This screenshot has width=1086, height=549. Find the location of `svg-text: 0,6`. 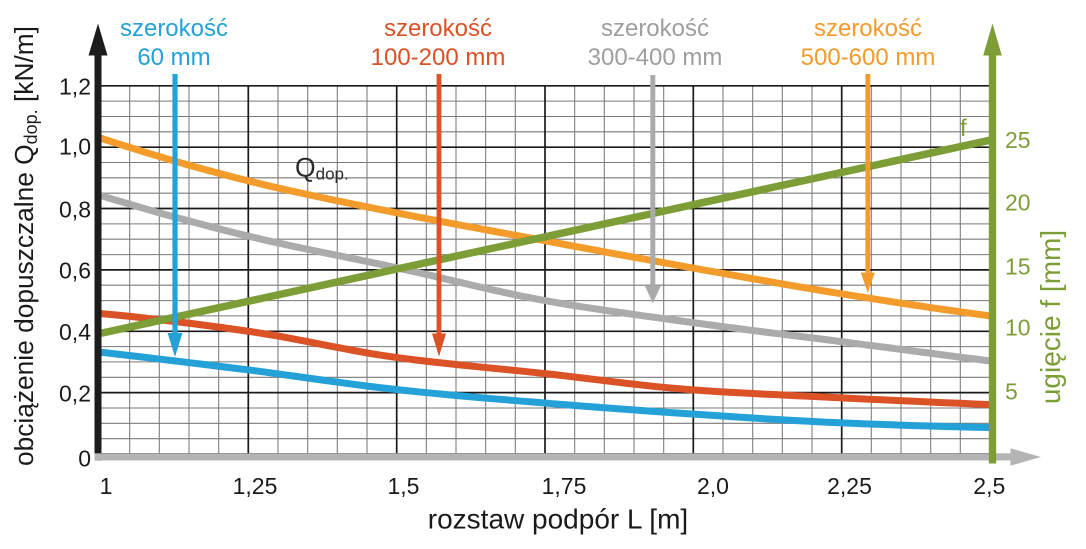

svg-text: 0,6 is located at coordinates (75, 271).